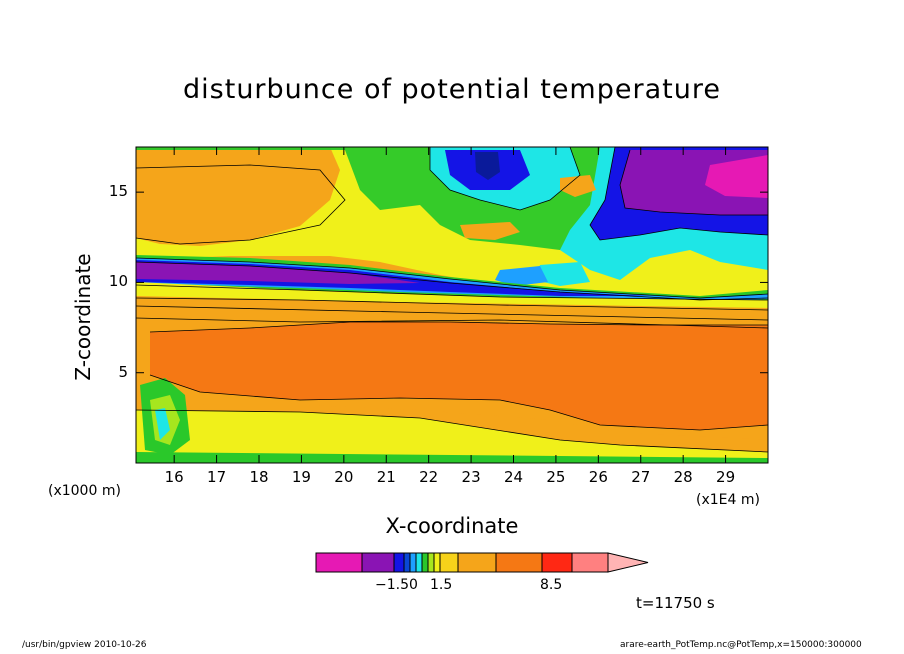  What do you see at coordinates (551, 585) in the screenshot?
I see `colorbar-label: 8.5` at bounding box center [551, 585].